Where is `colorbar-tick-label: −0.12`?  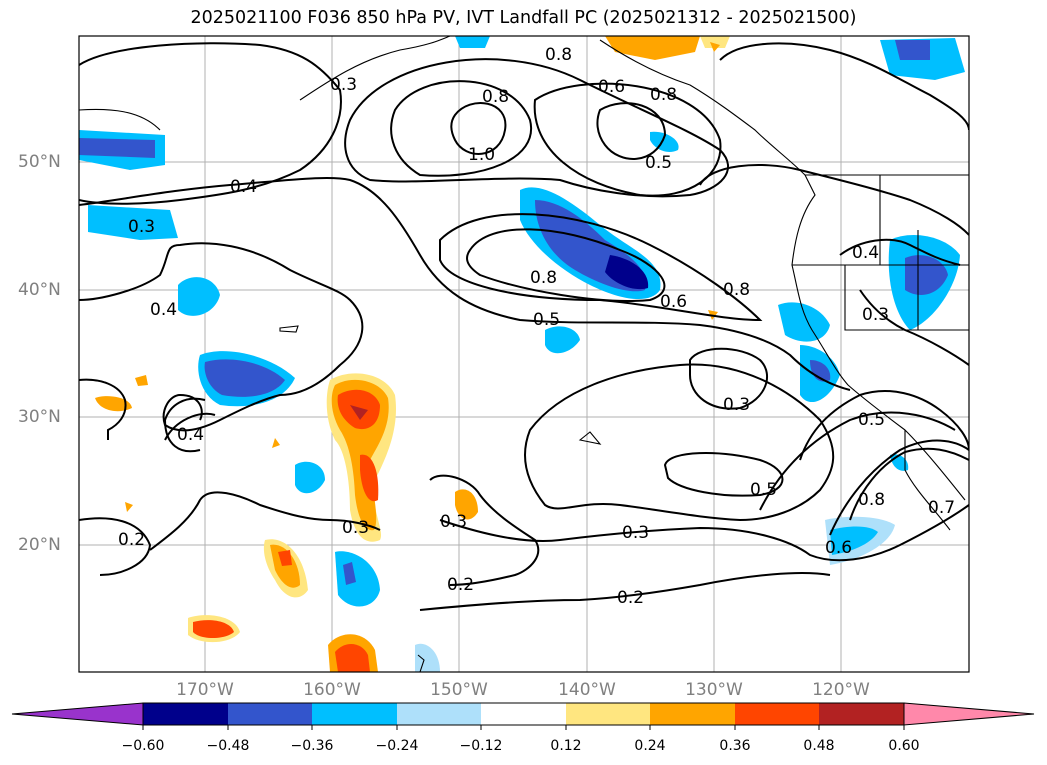
colorbar-tick-label: −0.12 is located at coordinates (481, 746).